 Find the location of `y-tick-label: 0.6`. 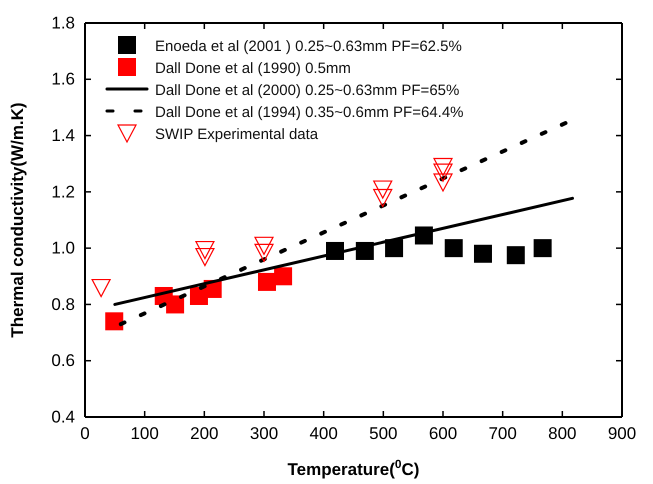

y-tick-label: 0.6 is located at coordinates (63, 360).